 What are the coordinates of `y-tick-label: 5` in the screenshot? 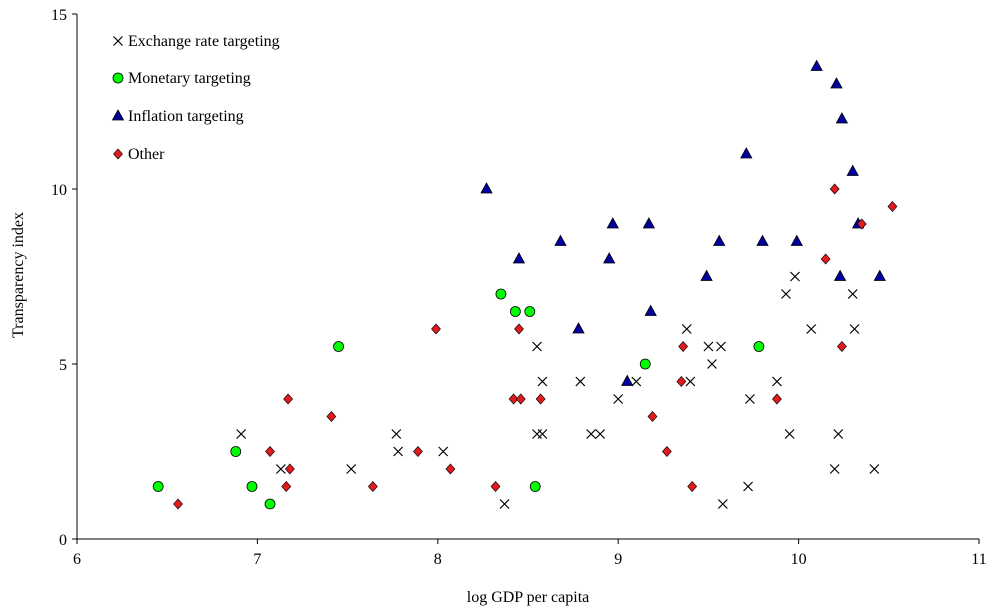 It's located at (63, 365).